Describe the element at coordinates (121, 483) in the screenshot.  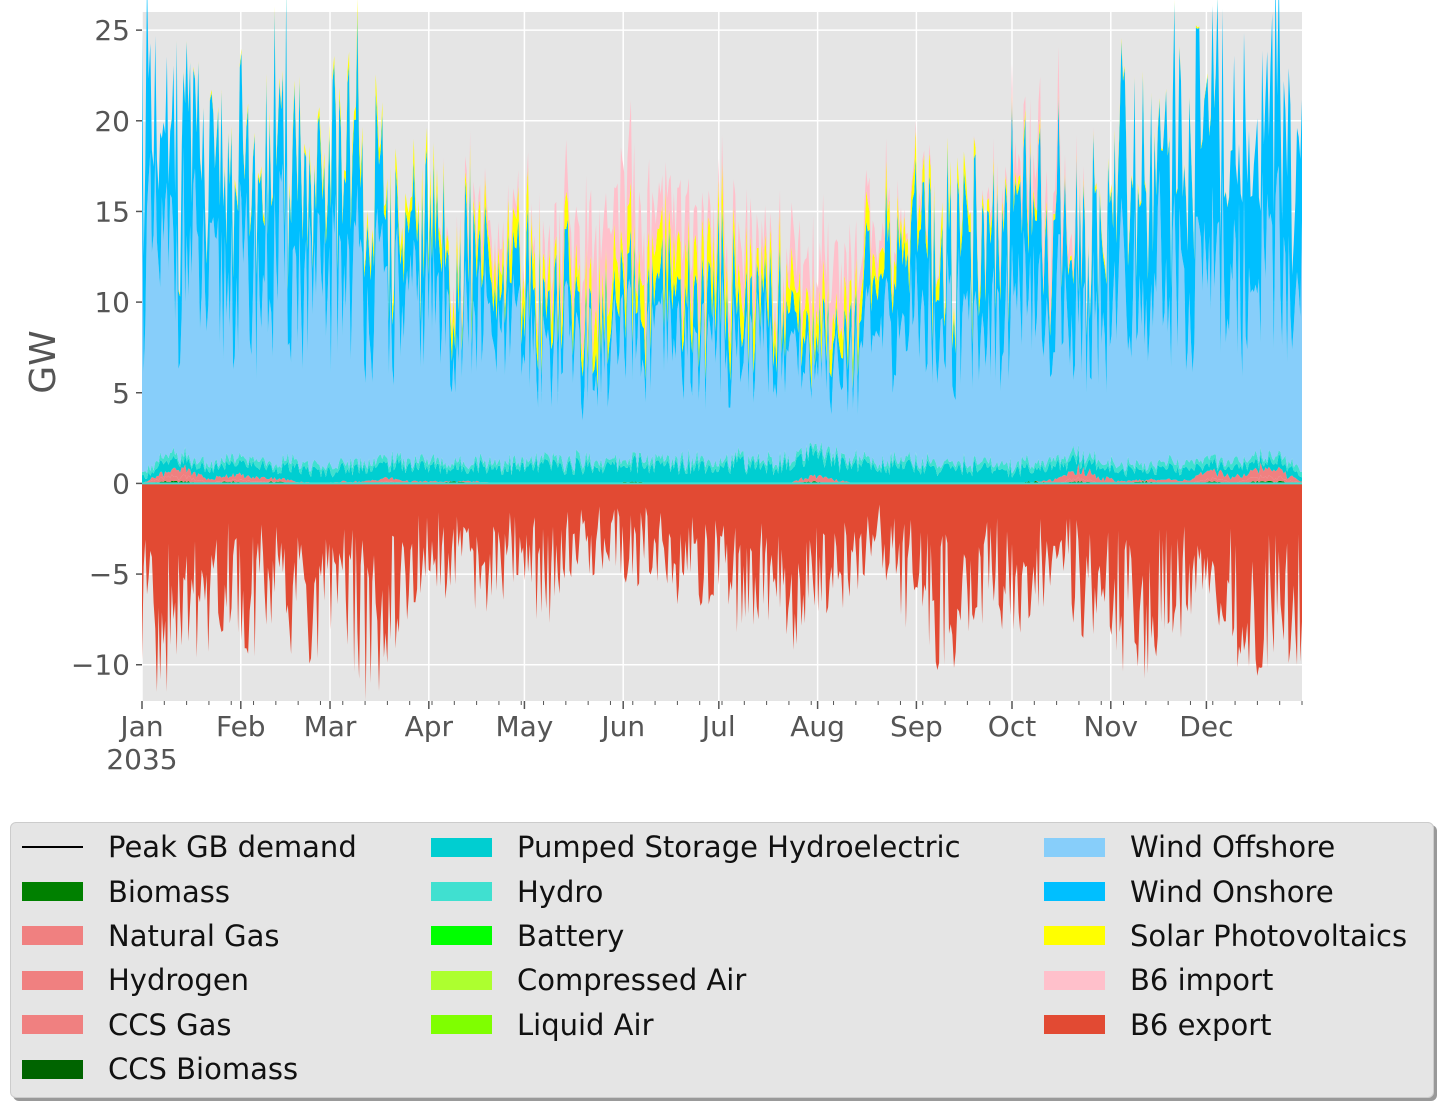
I see `y-tick-label: 0` at that location.